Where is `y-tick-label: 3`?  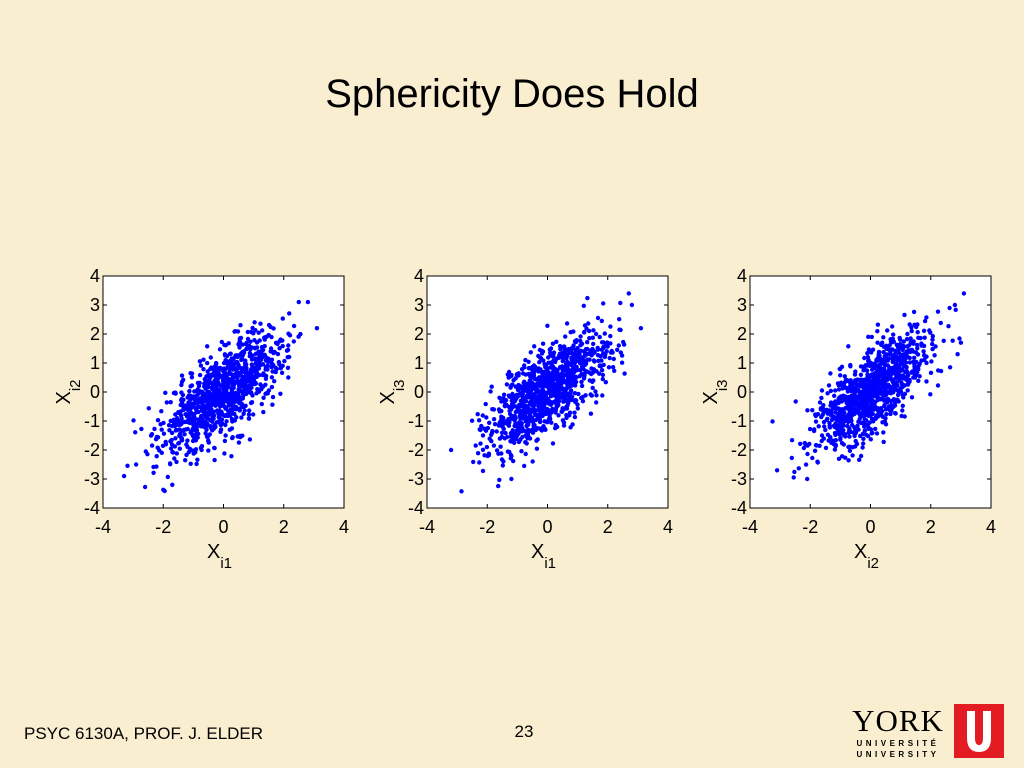 y-tick-label: 3 is located at coordinates (419, 305).